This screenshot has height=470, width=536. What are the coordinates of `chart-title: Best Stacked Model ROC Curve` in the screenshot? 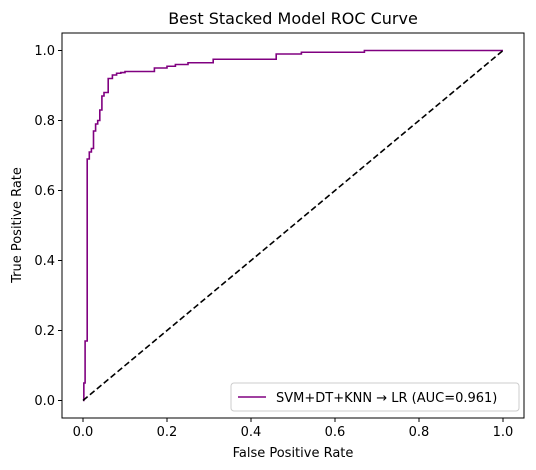 It's located at (293, 18).